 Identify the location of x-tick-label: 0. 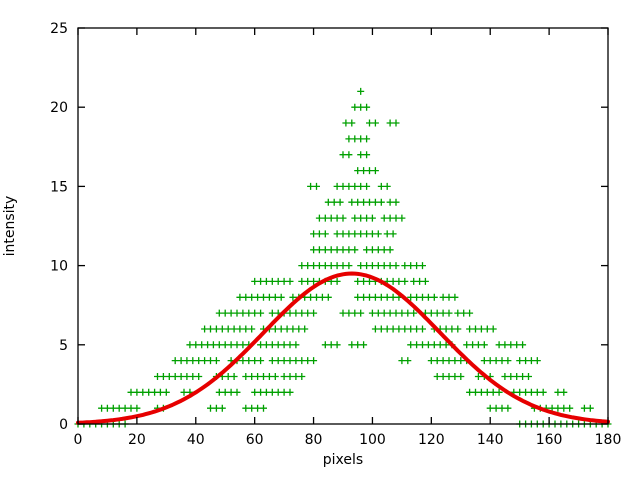
(78, 440).